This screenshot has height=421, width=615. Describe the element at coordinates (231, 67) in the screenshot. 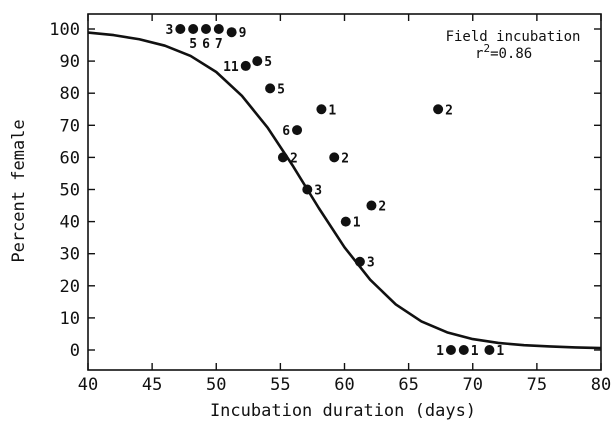

I see `point-label: 11` at that location.